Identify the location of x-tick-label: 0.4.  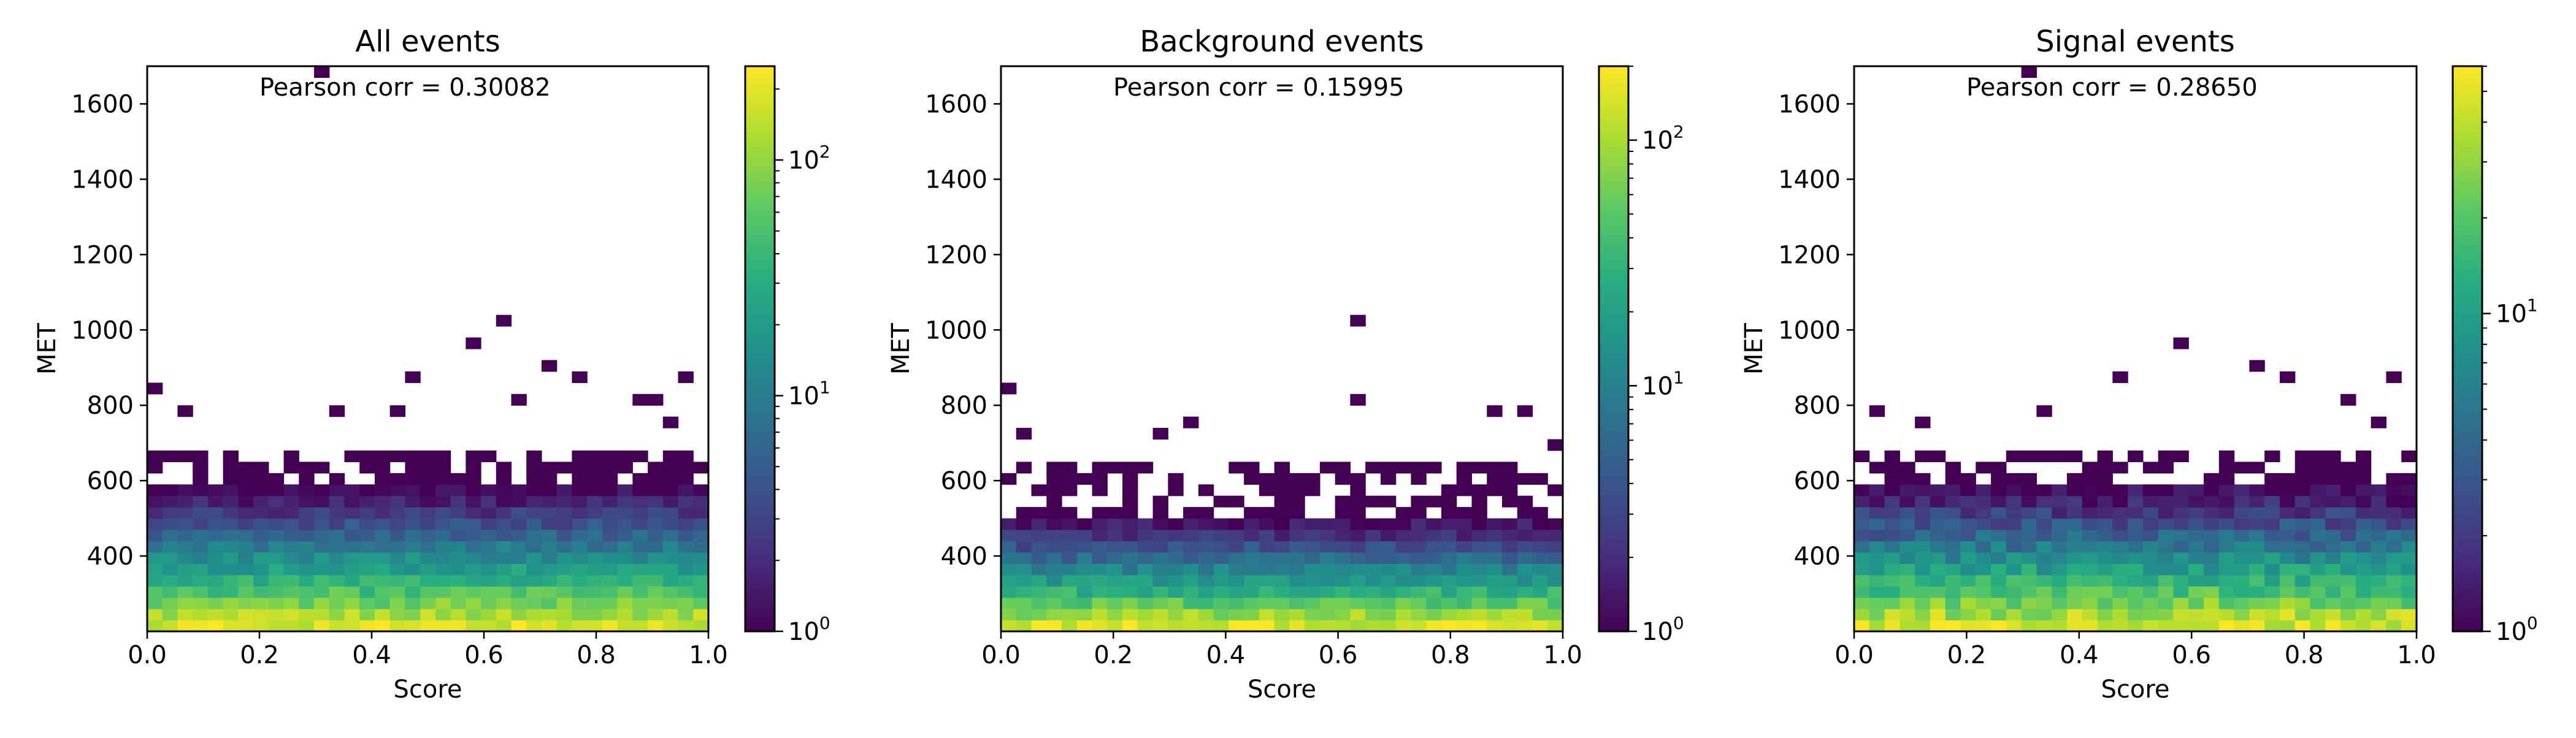
(1226, 655).